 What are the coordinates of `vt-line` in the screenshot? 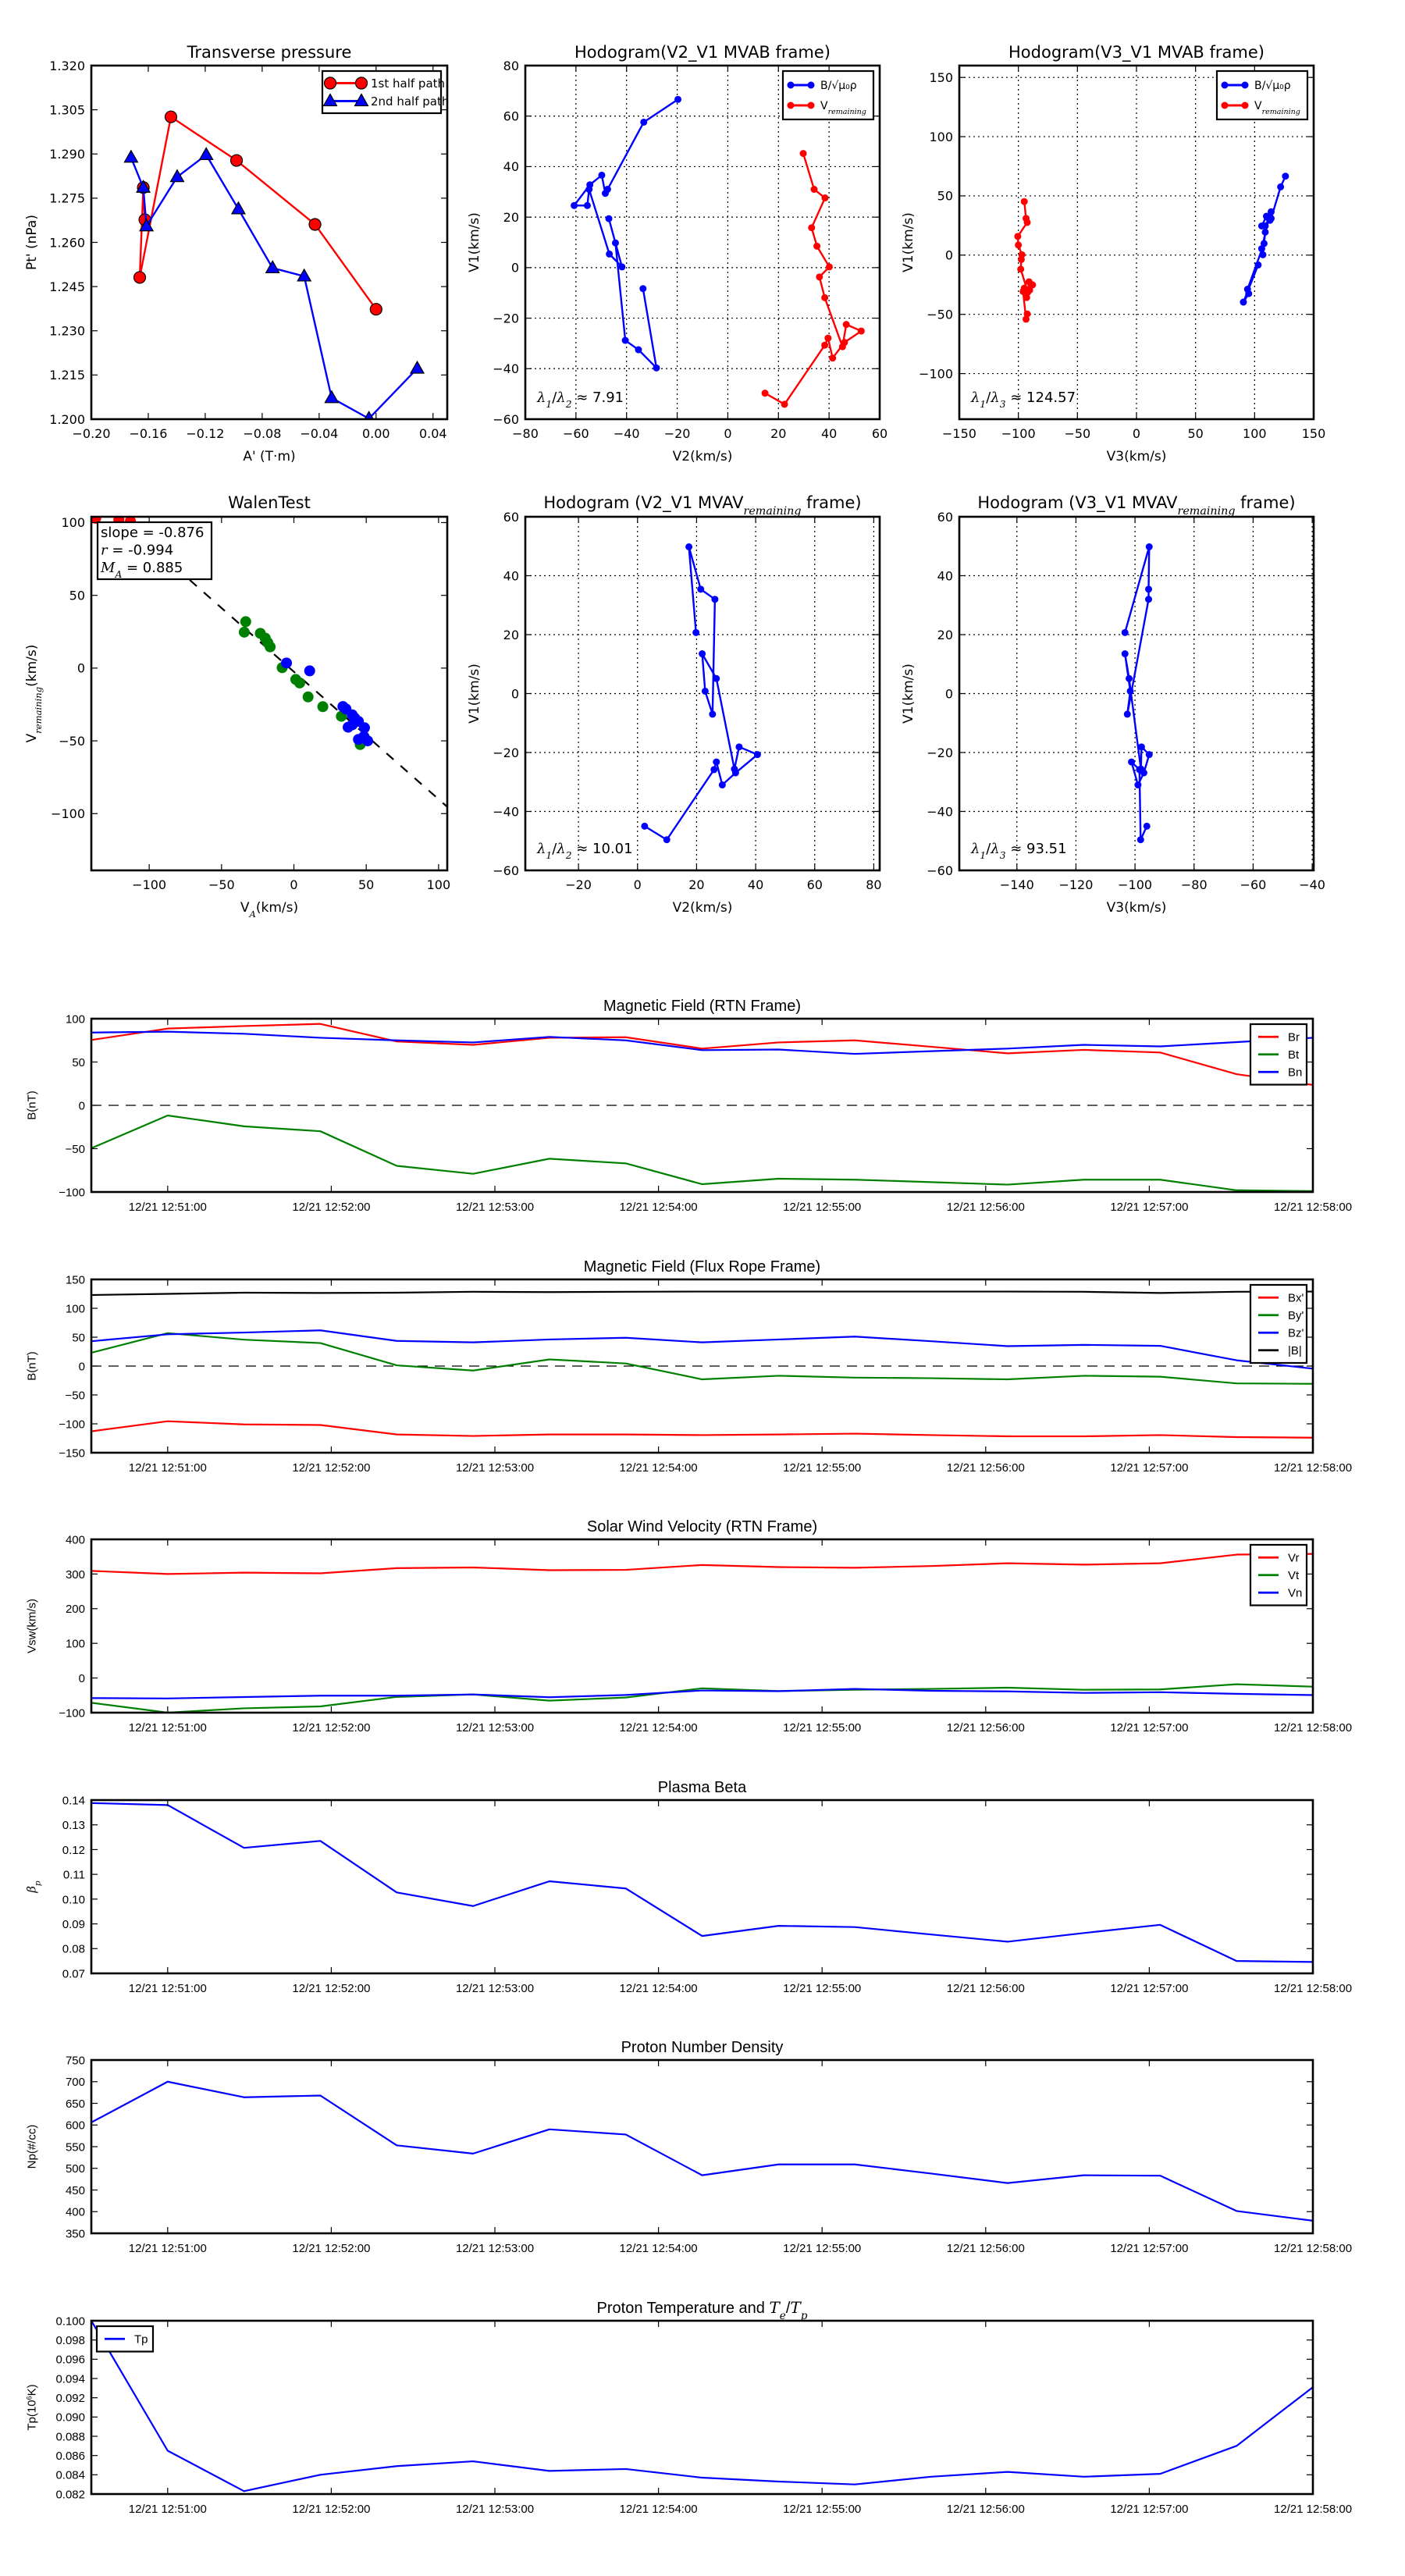 It's located at (702, 1698).